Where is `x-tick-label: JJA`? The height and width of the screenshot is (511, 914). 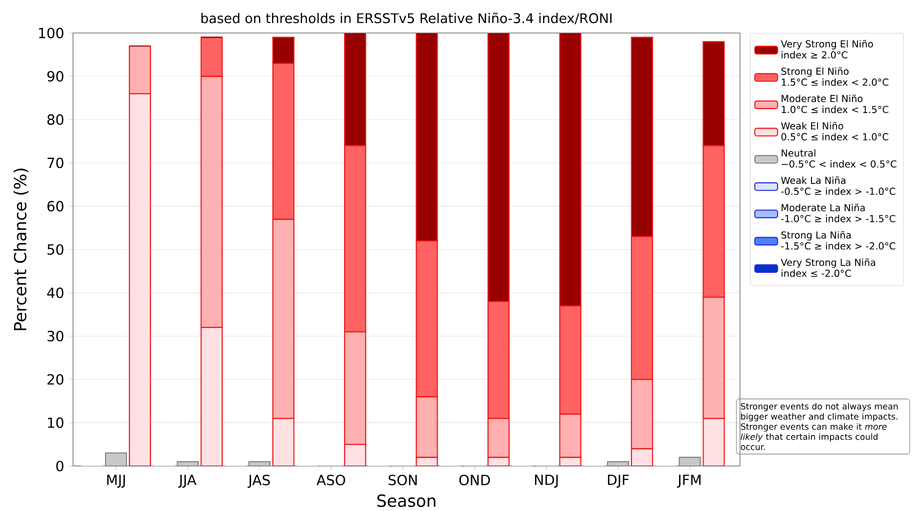
x-tick-label: JJA is located at coordinates (187, 481).